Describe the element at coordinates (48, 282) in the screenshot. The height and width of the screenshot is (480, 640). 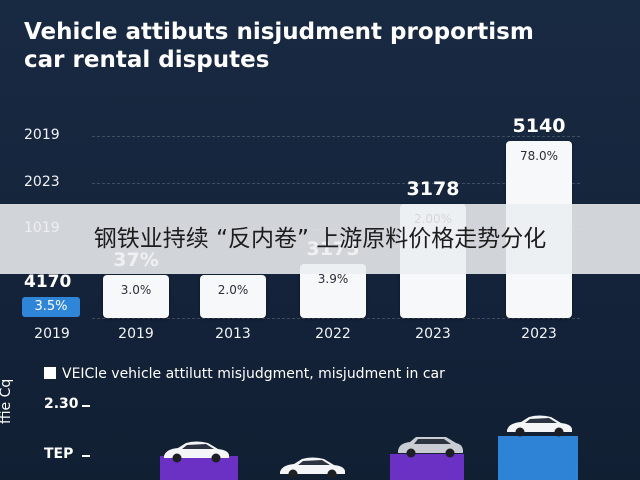
I see `left-value-label: 4170` at that location.